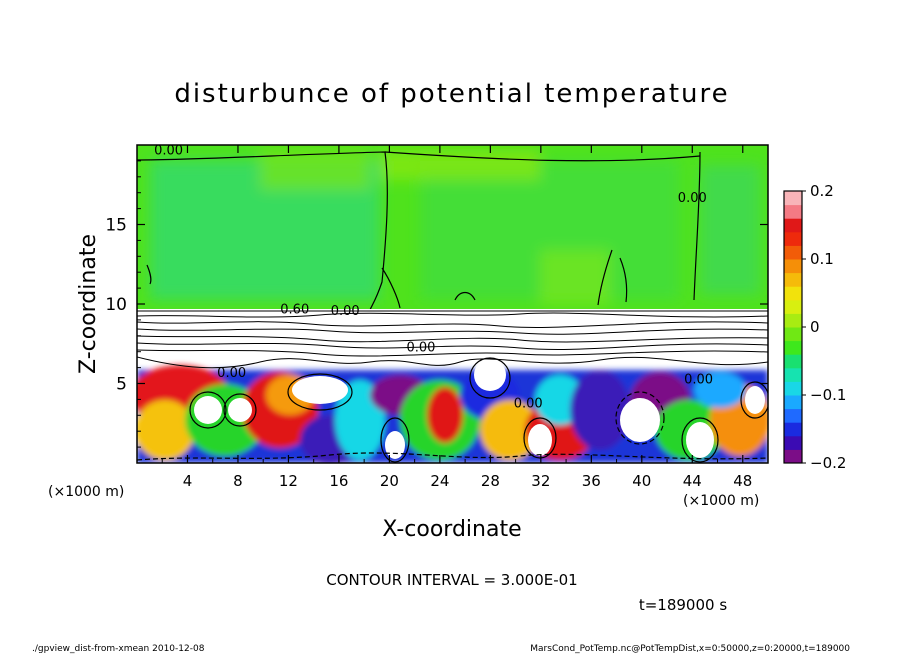 Image resolution: width=904 pixels, height=654 pixels. Describe the element at coordinates (238, 481) in the screenshot. I see `x-tick-label: 8` at that location.